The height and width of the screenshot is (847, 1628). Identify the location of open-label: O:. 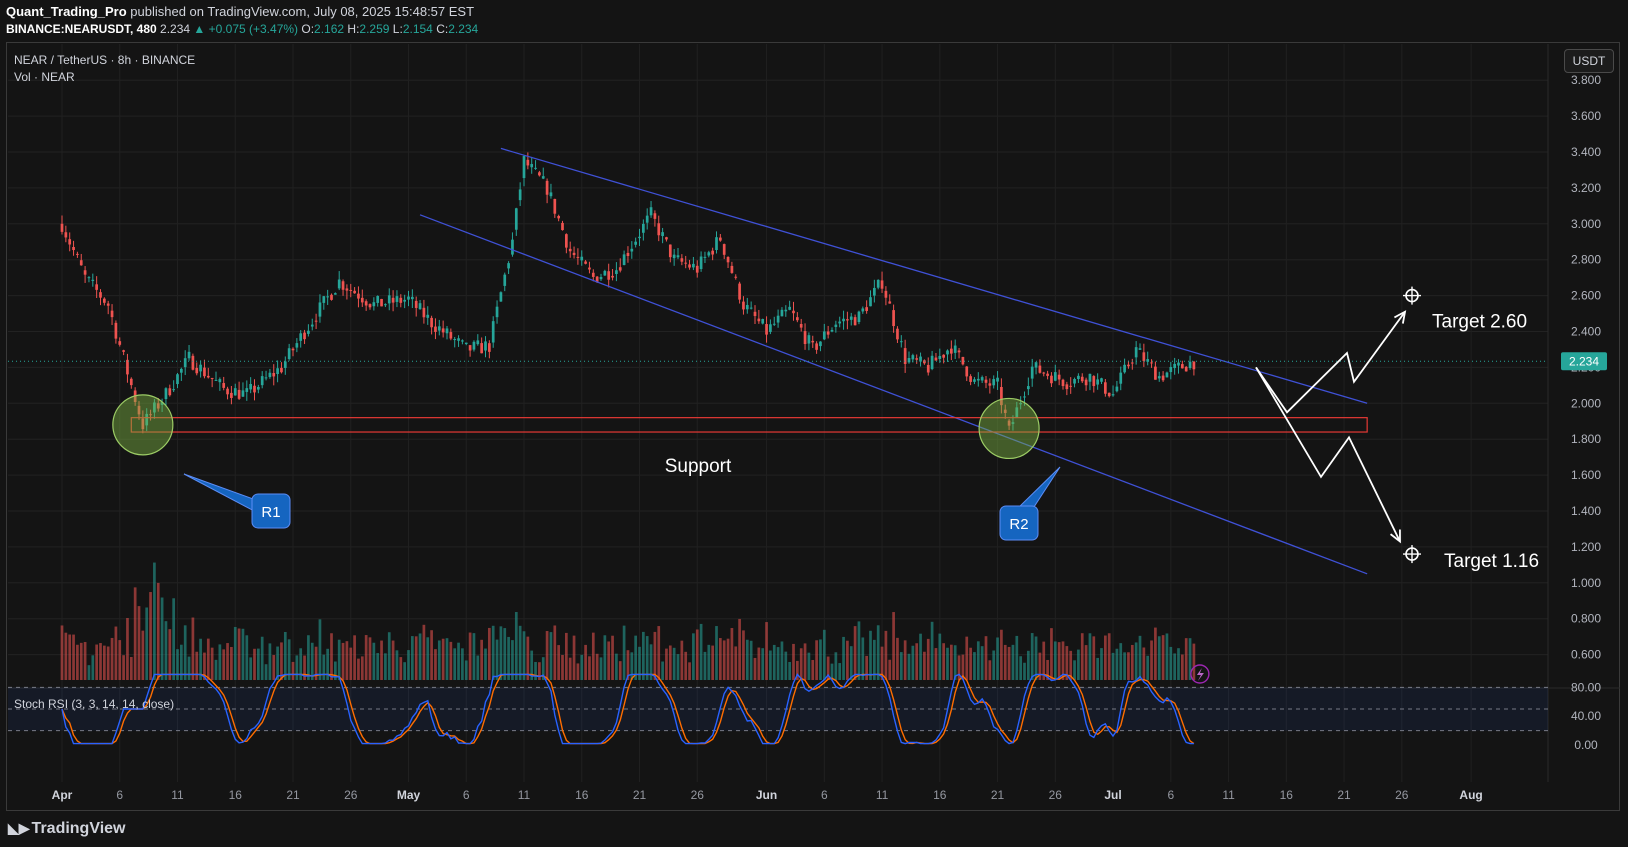
(308, 29).